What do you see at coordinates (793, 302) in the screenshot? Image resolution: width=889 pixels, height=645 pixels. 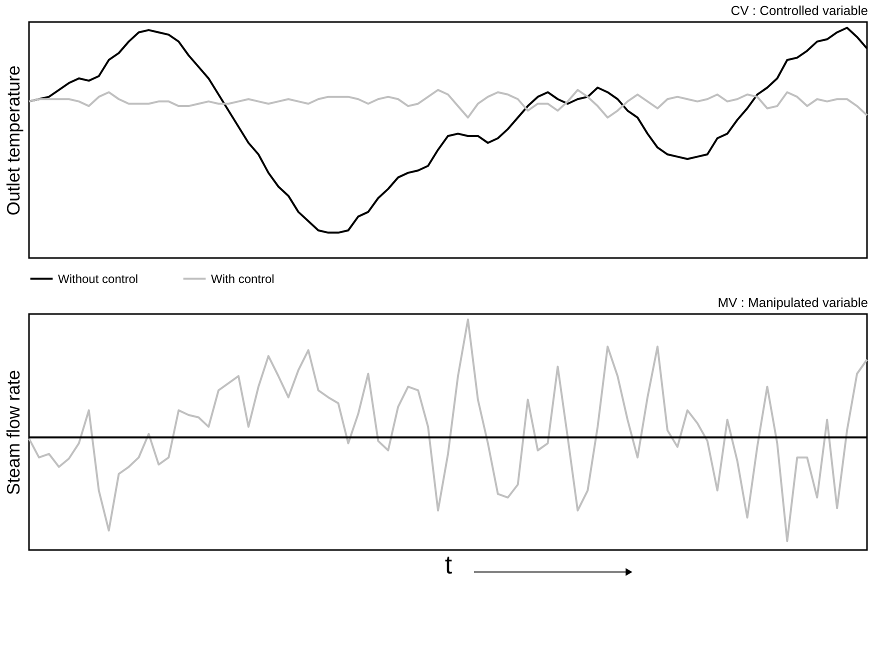 I see `chart-title: MV : Manipulated variable` at bounding box center [793, 302].